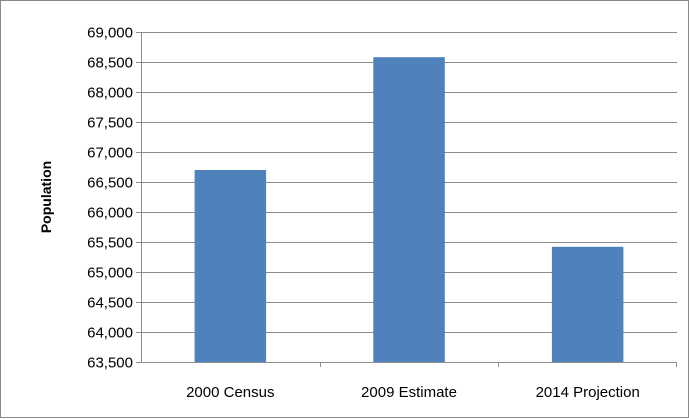 The image size is (689, 419). I want to click on y-tick-label: 65,000, so click(110, 273).